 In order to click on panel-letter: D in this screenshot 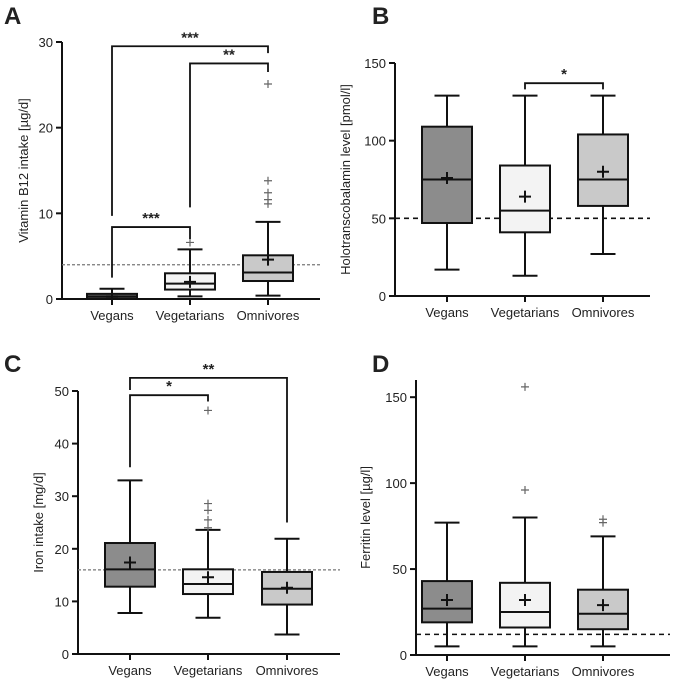, I will do `click(380, 364)`.